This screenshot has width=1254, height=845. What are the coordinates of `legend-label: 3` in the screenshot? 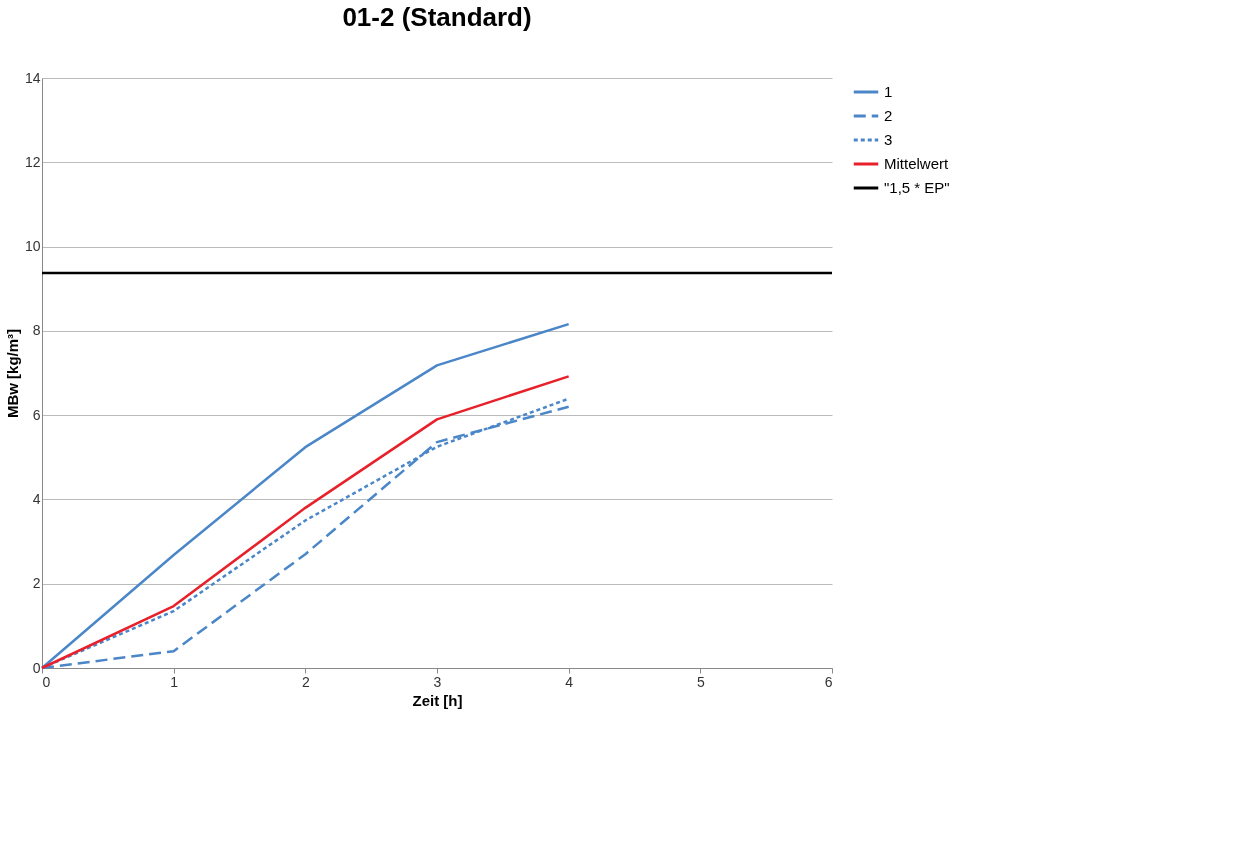 It's located at (888, 139).